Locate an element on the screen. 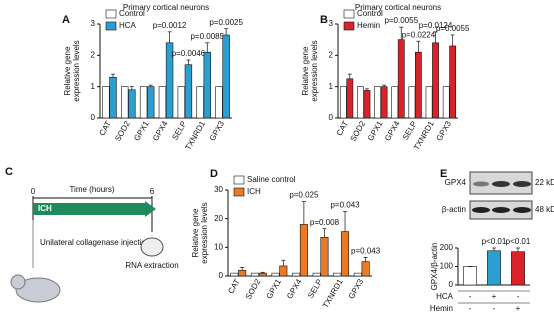 This screenshot has width=554, height=323. size-label: 48 kDa is located at coordinates (544, 209).